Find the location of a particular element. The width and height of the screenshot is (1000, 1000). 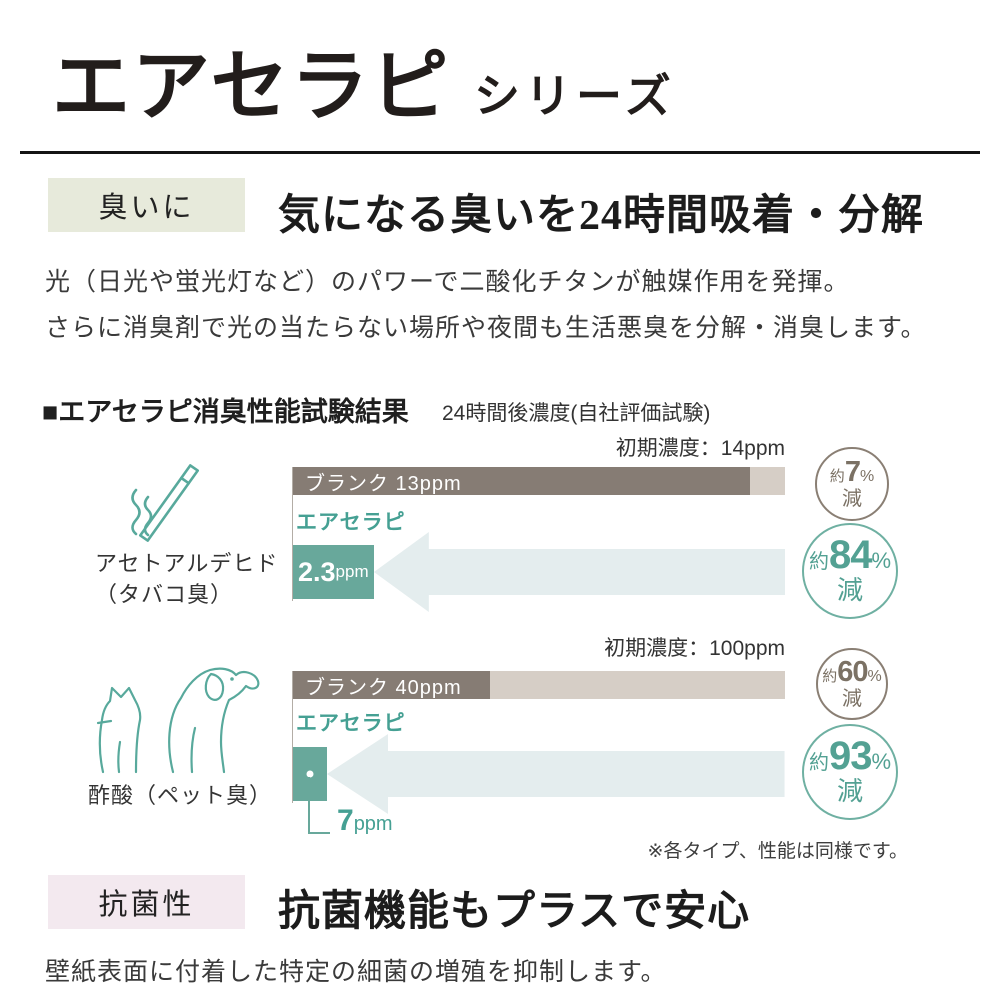

value-callout-line is located at coordinates (319, 805).